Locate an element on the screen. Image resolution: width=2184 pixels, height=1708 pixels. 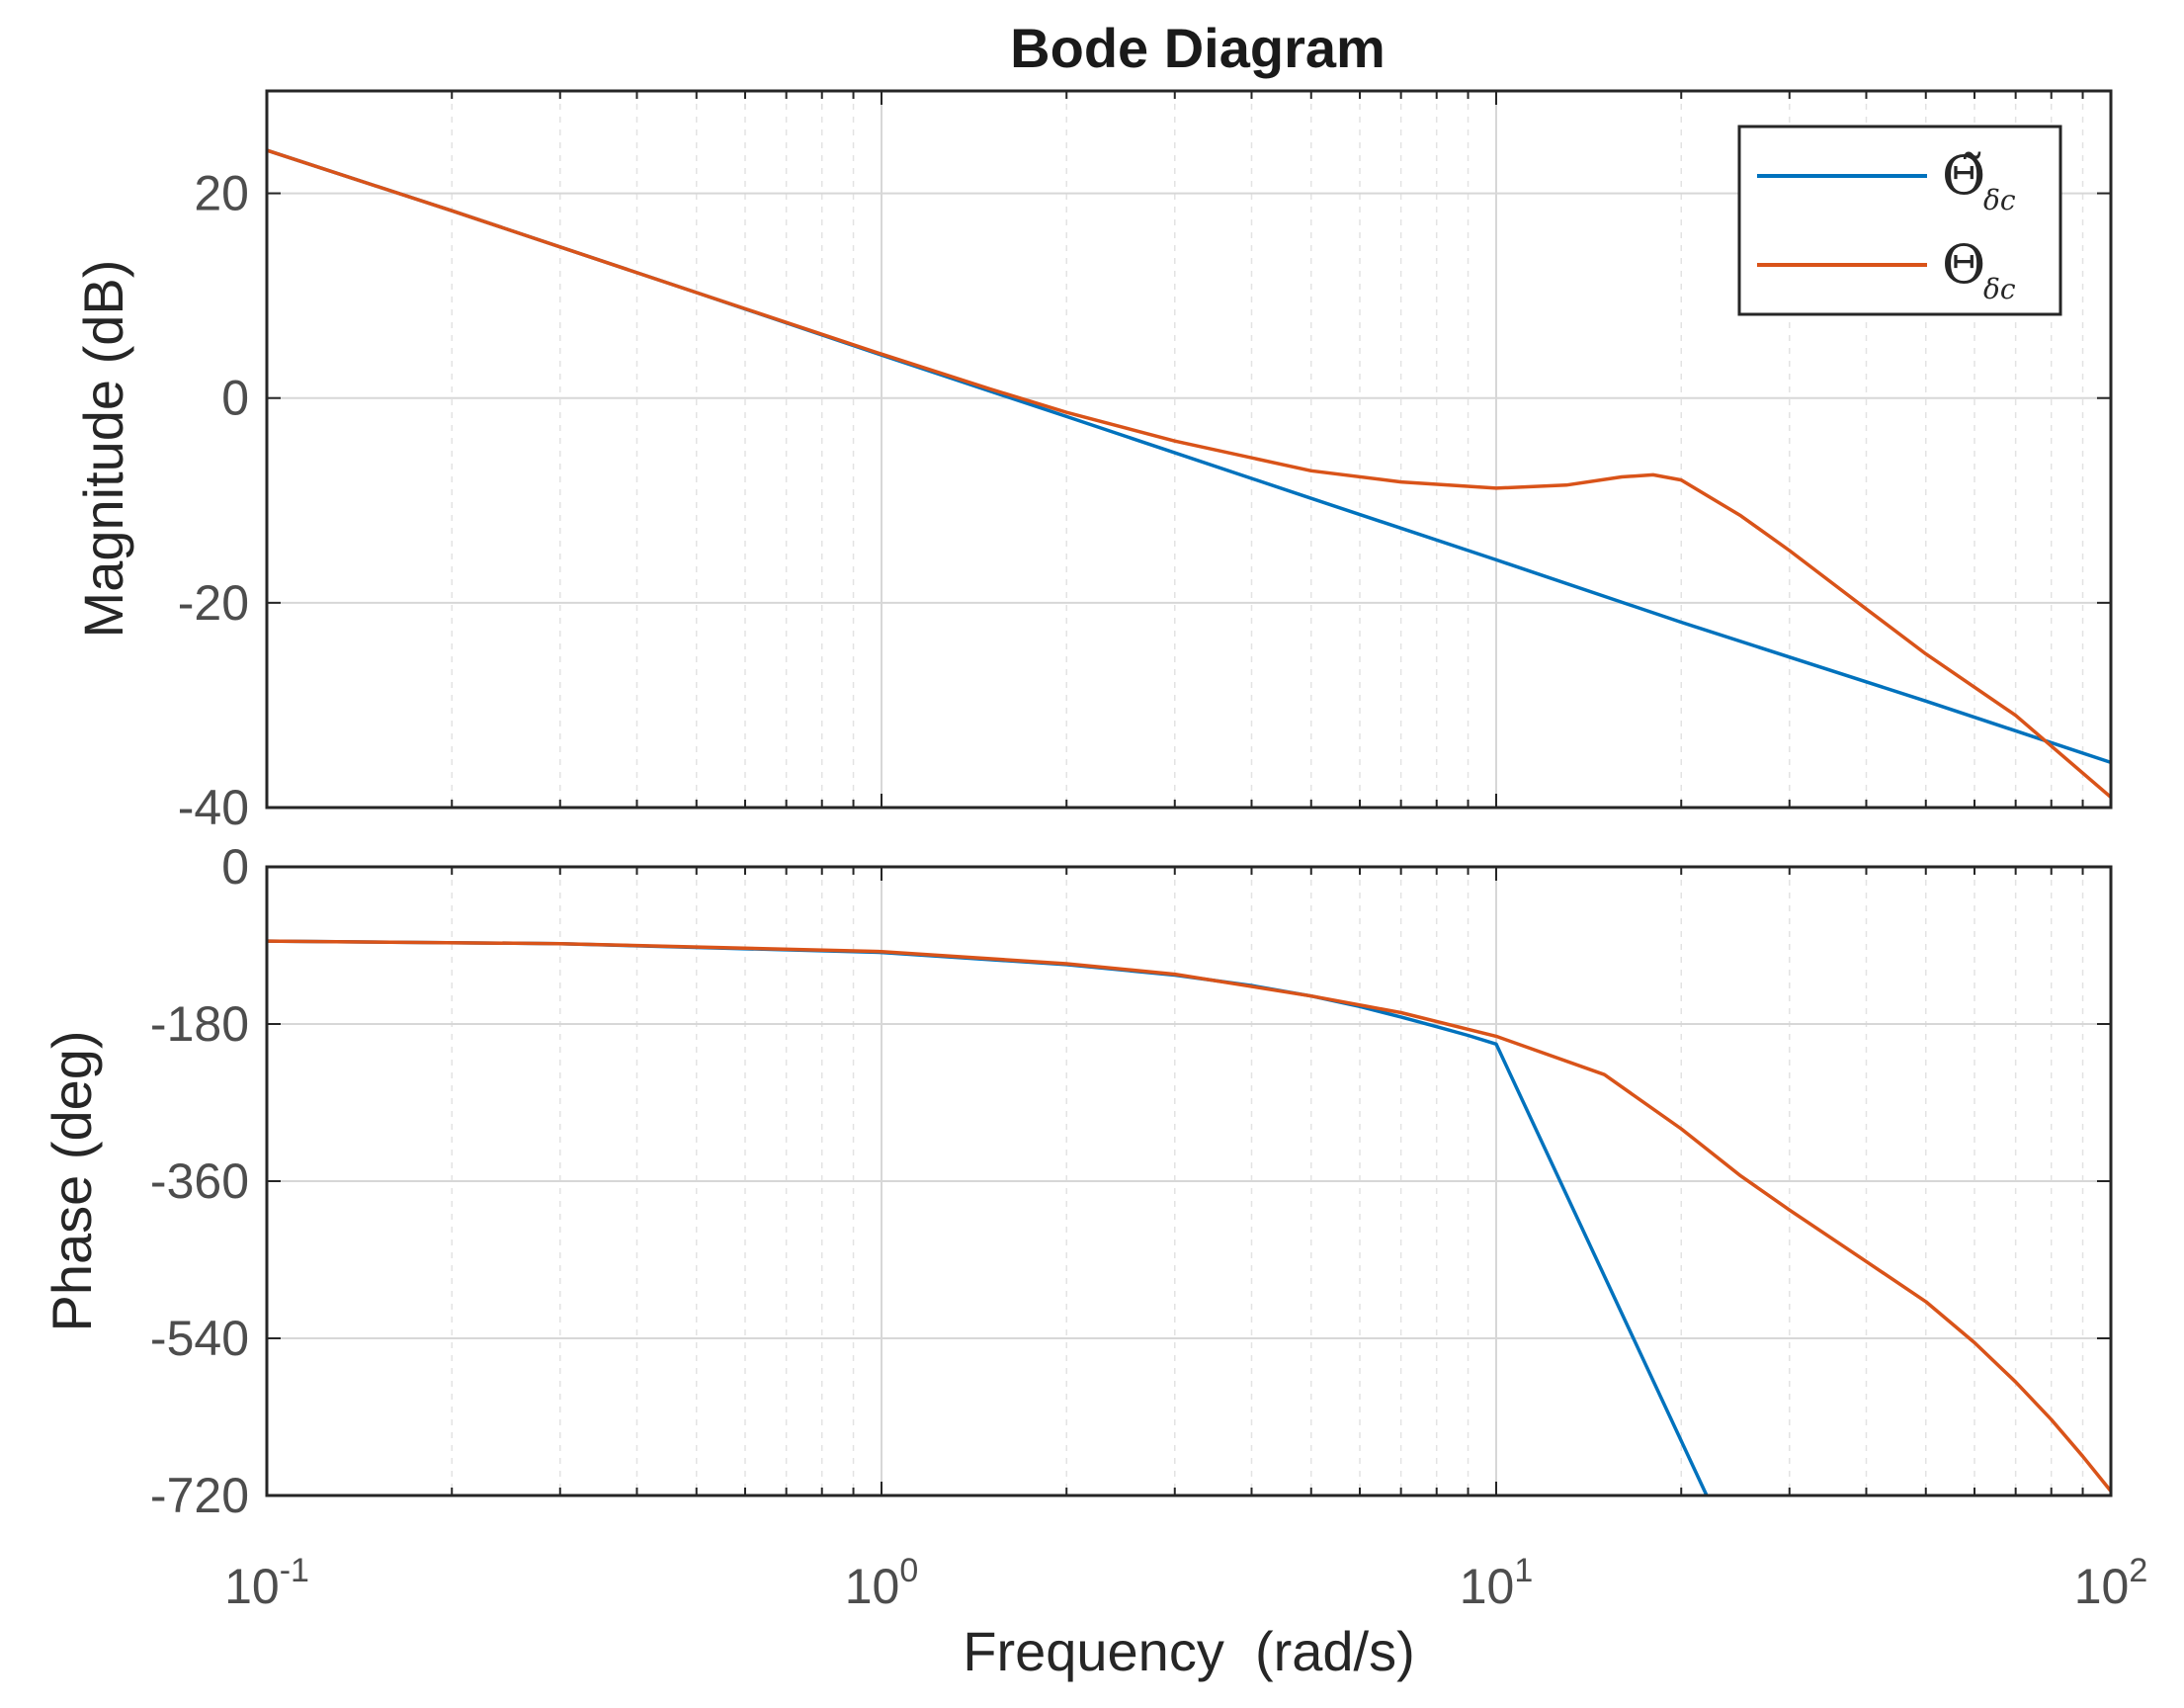
legend: Θ̃ δc Θ δc is located at coordinates (1899, 220).